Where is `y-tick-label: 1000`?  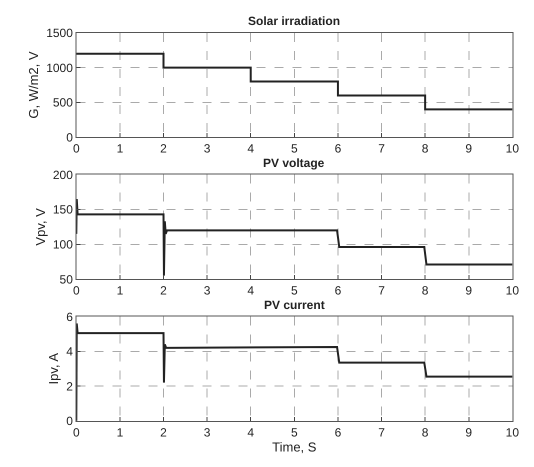 y-tick-label: 1000 is located at coordinates (60, 67).